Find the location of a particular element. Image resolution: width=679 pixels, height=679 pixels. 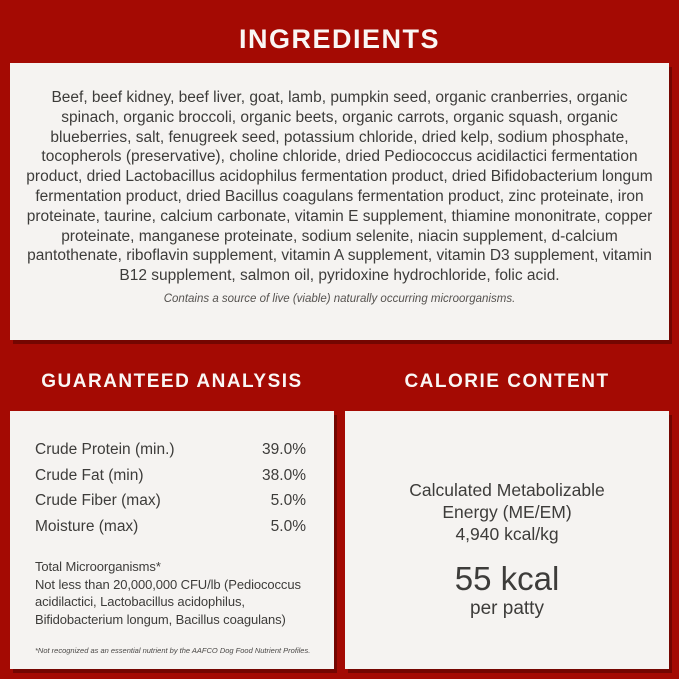

table-row: Crude Protein (min.) 39.0% is located at coordinates (170, 450).